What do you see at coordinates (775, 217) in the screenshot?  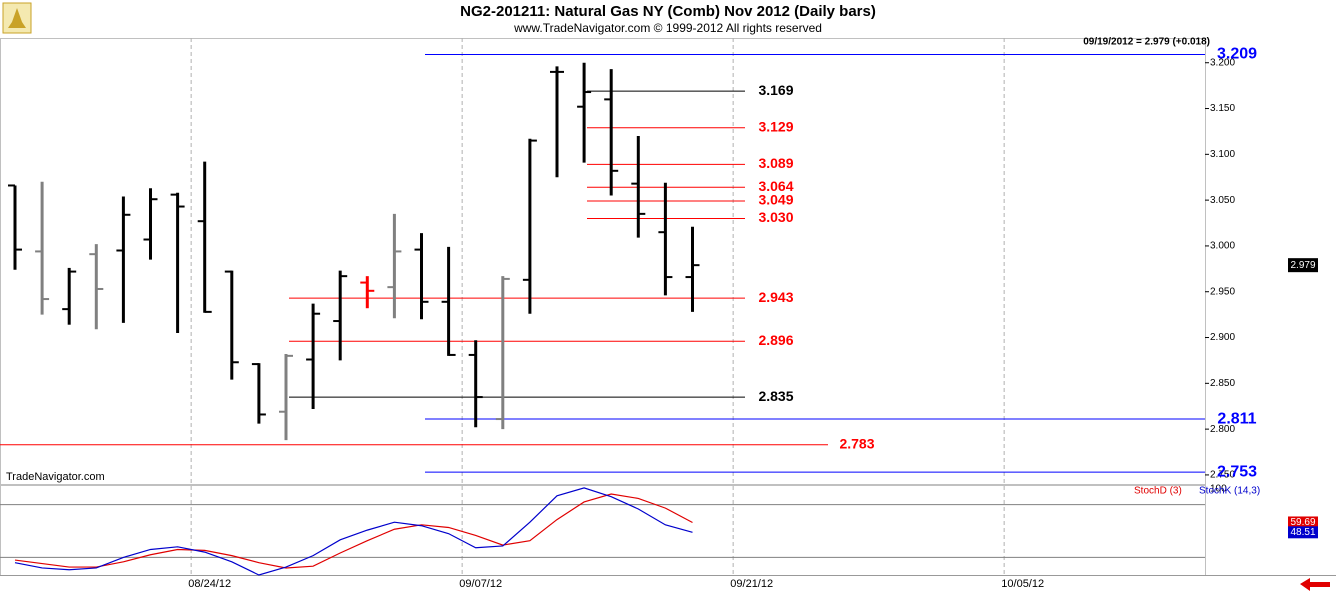 I see `level-label: 3.030` at bounding box center [775, 217].